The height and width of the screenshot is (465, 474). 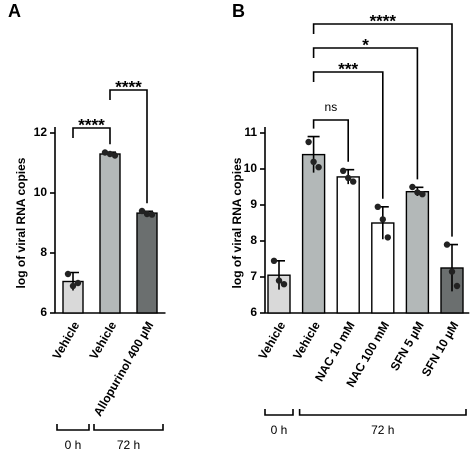 I want to click on y-tick-label: 7, so click(x=253, y=276).